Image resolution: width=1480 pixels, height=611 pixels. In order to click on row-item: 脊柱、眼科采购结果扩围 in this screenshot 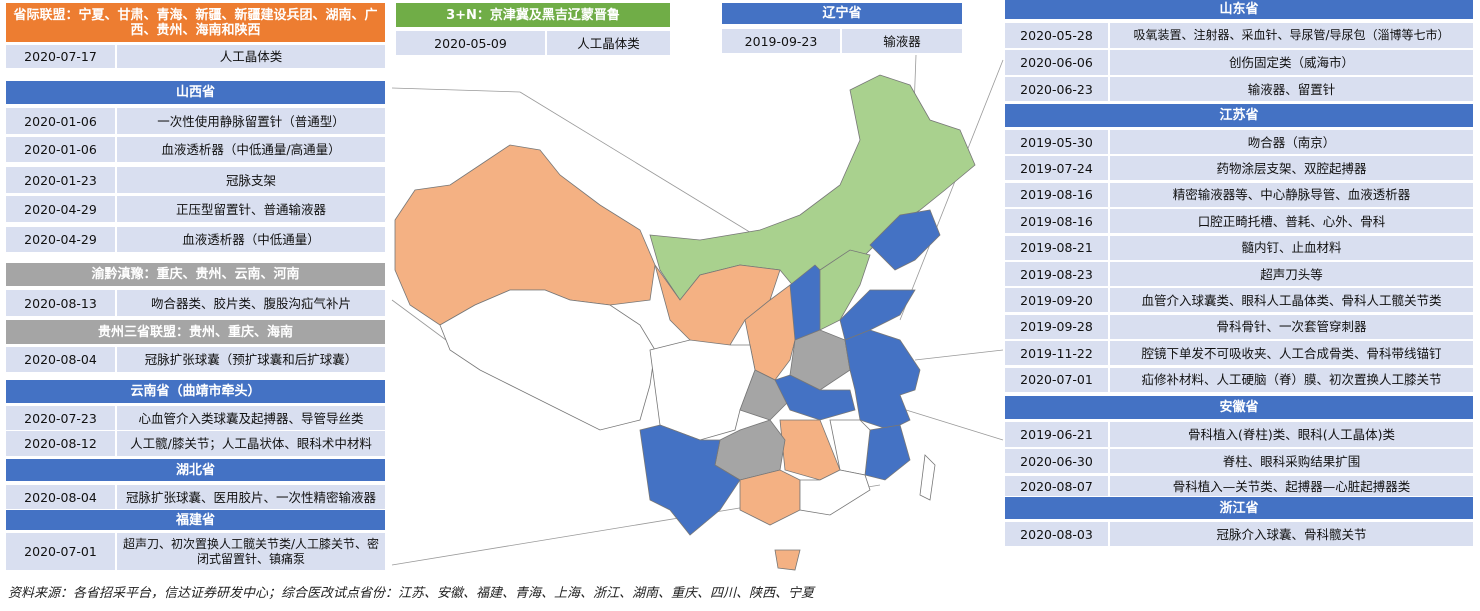, I will do `click(1291, 461)`.